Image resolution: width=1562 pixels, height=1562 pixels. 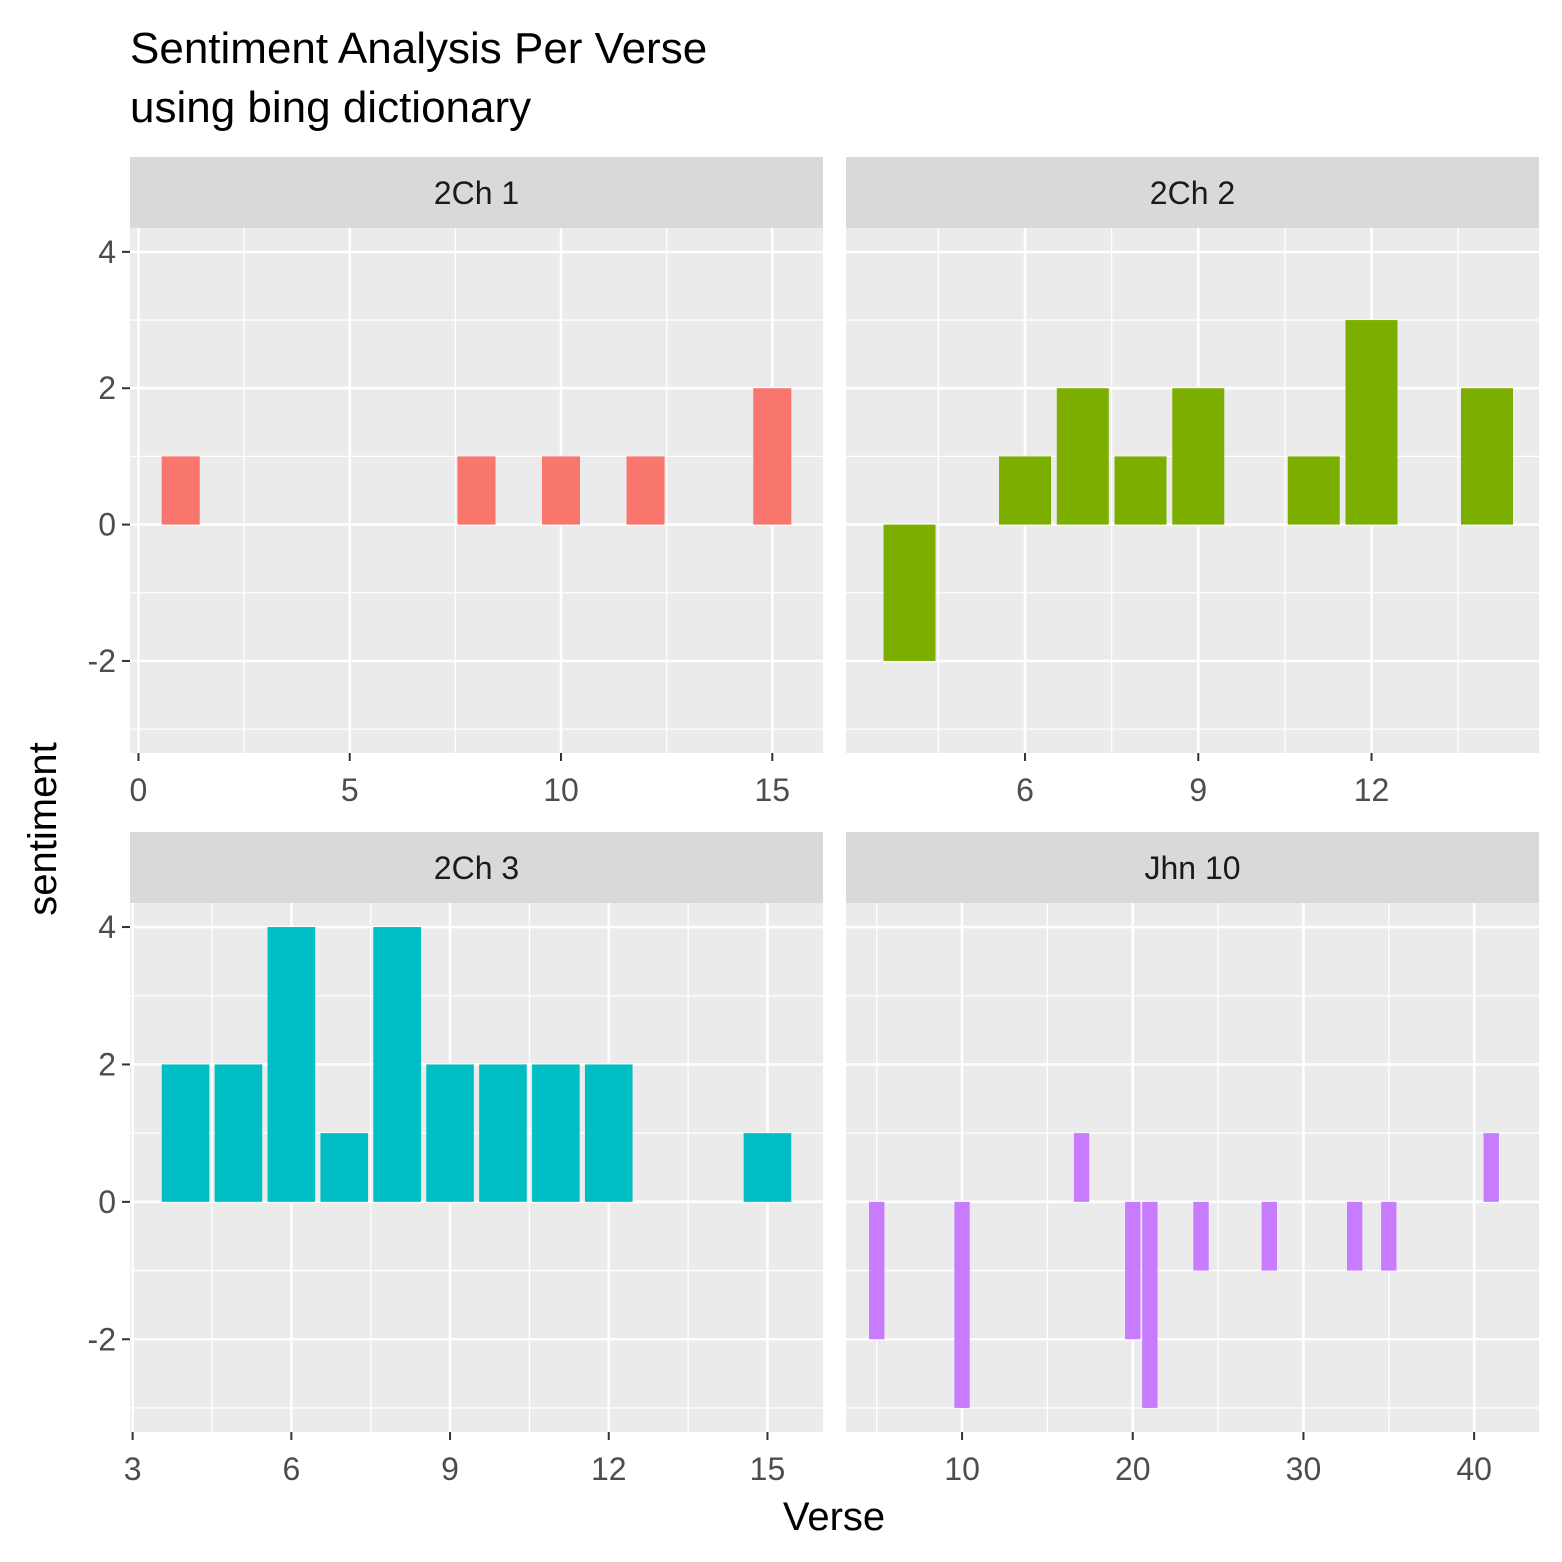 I want to click on facet-strip-label: 2Ch 3, so click(x=476, y=868).